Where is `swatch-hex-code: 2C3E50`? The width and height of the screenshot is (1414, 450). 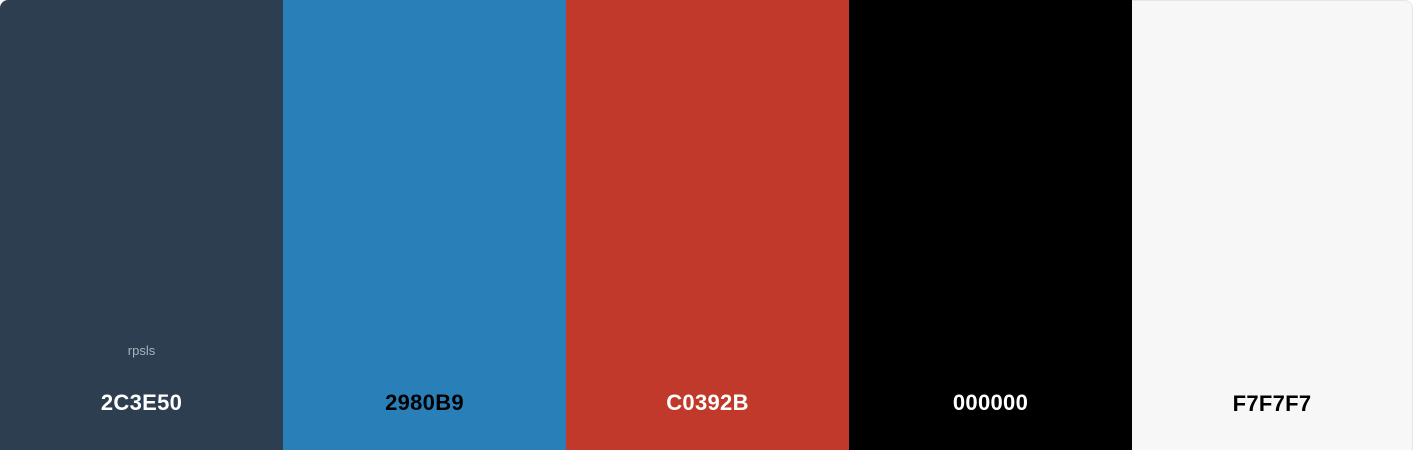 swatch-hex-code: 2C3E50 is located at coordinates (141, 402).